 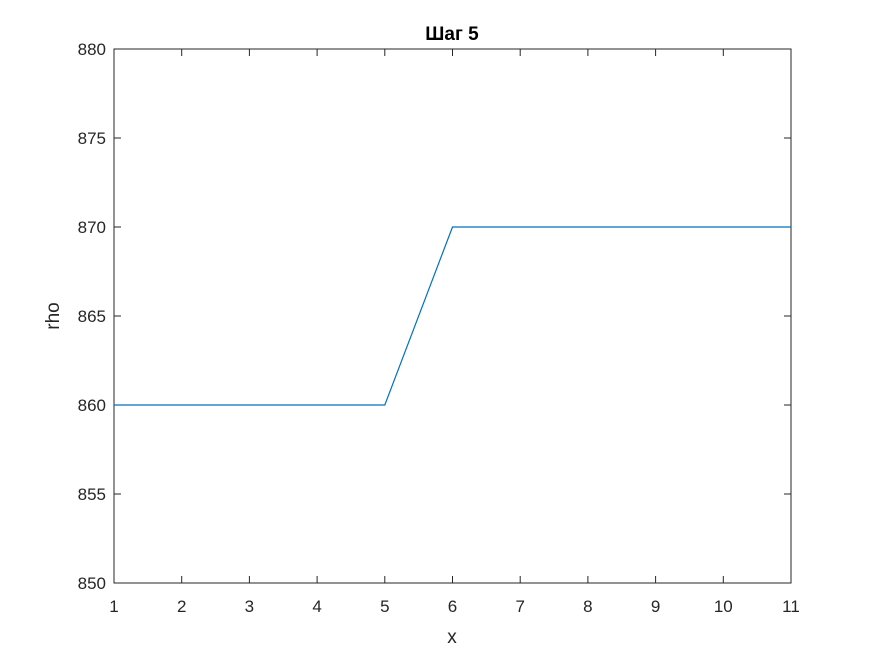 I want to click on x-tick-label: 8, so click(x=587, y=606).